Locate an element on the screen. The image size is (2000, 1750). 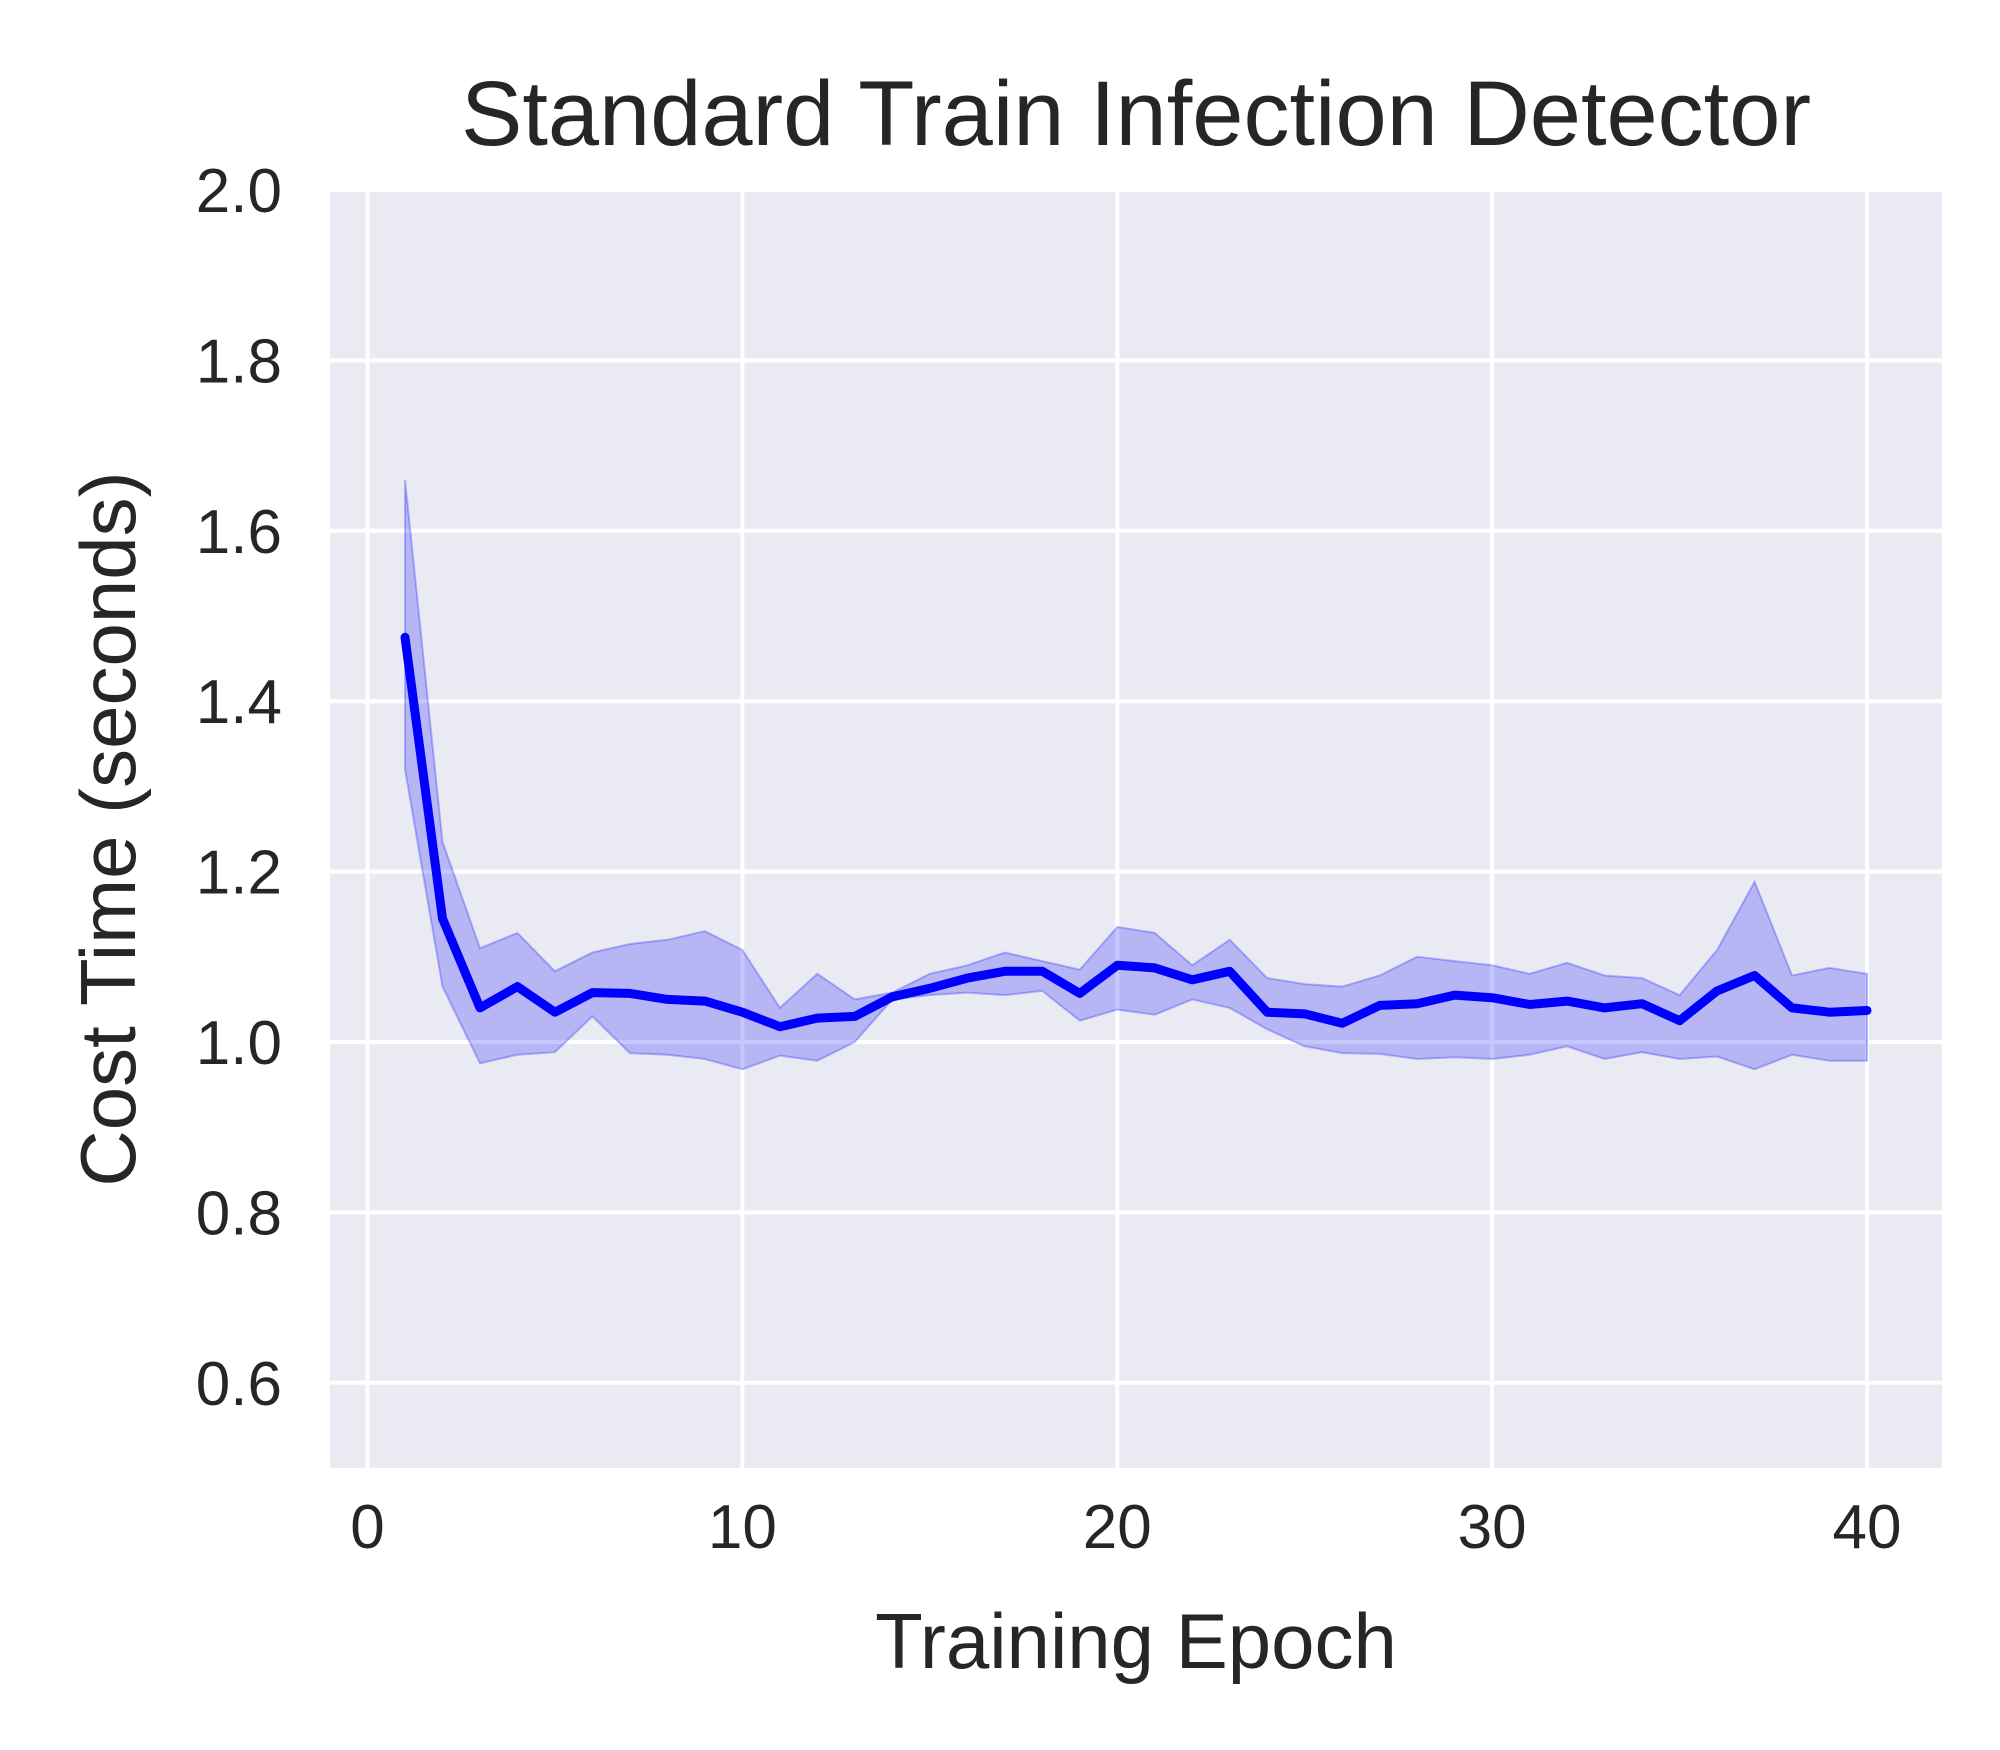
y-tick-label: 1.4 is located at coordinates (239, 702).